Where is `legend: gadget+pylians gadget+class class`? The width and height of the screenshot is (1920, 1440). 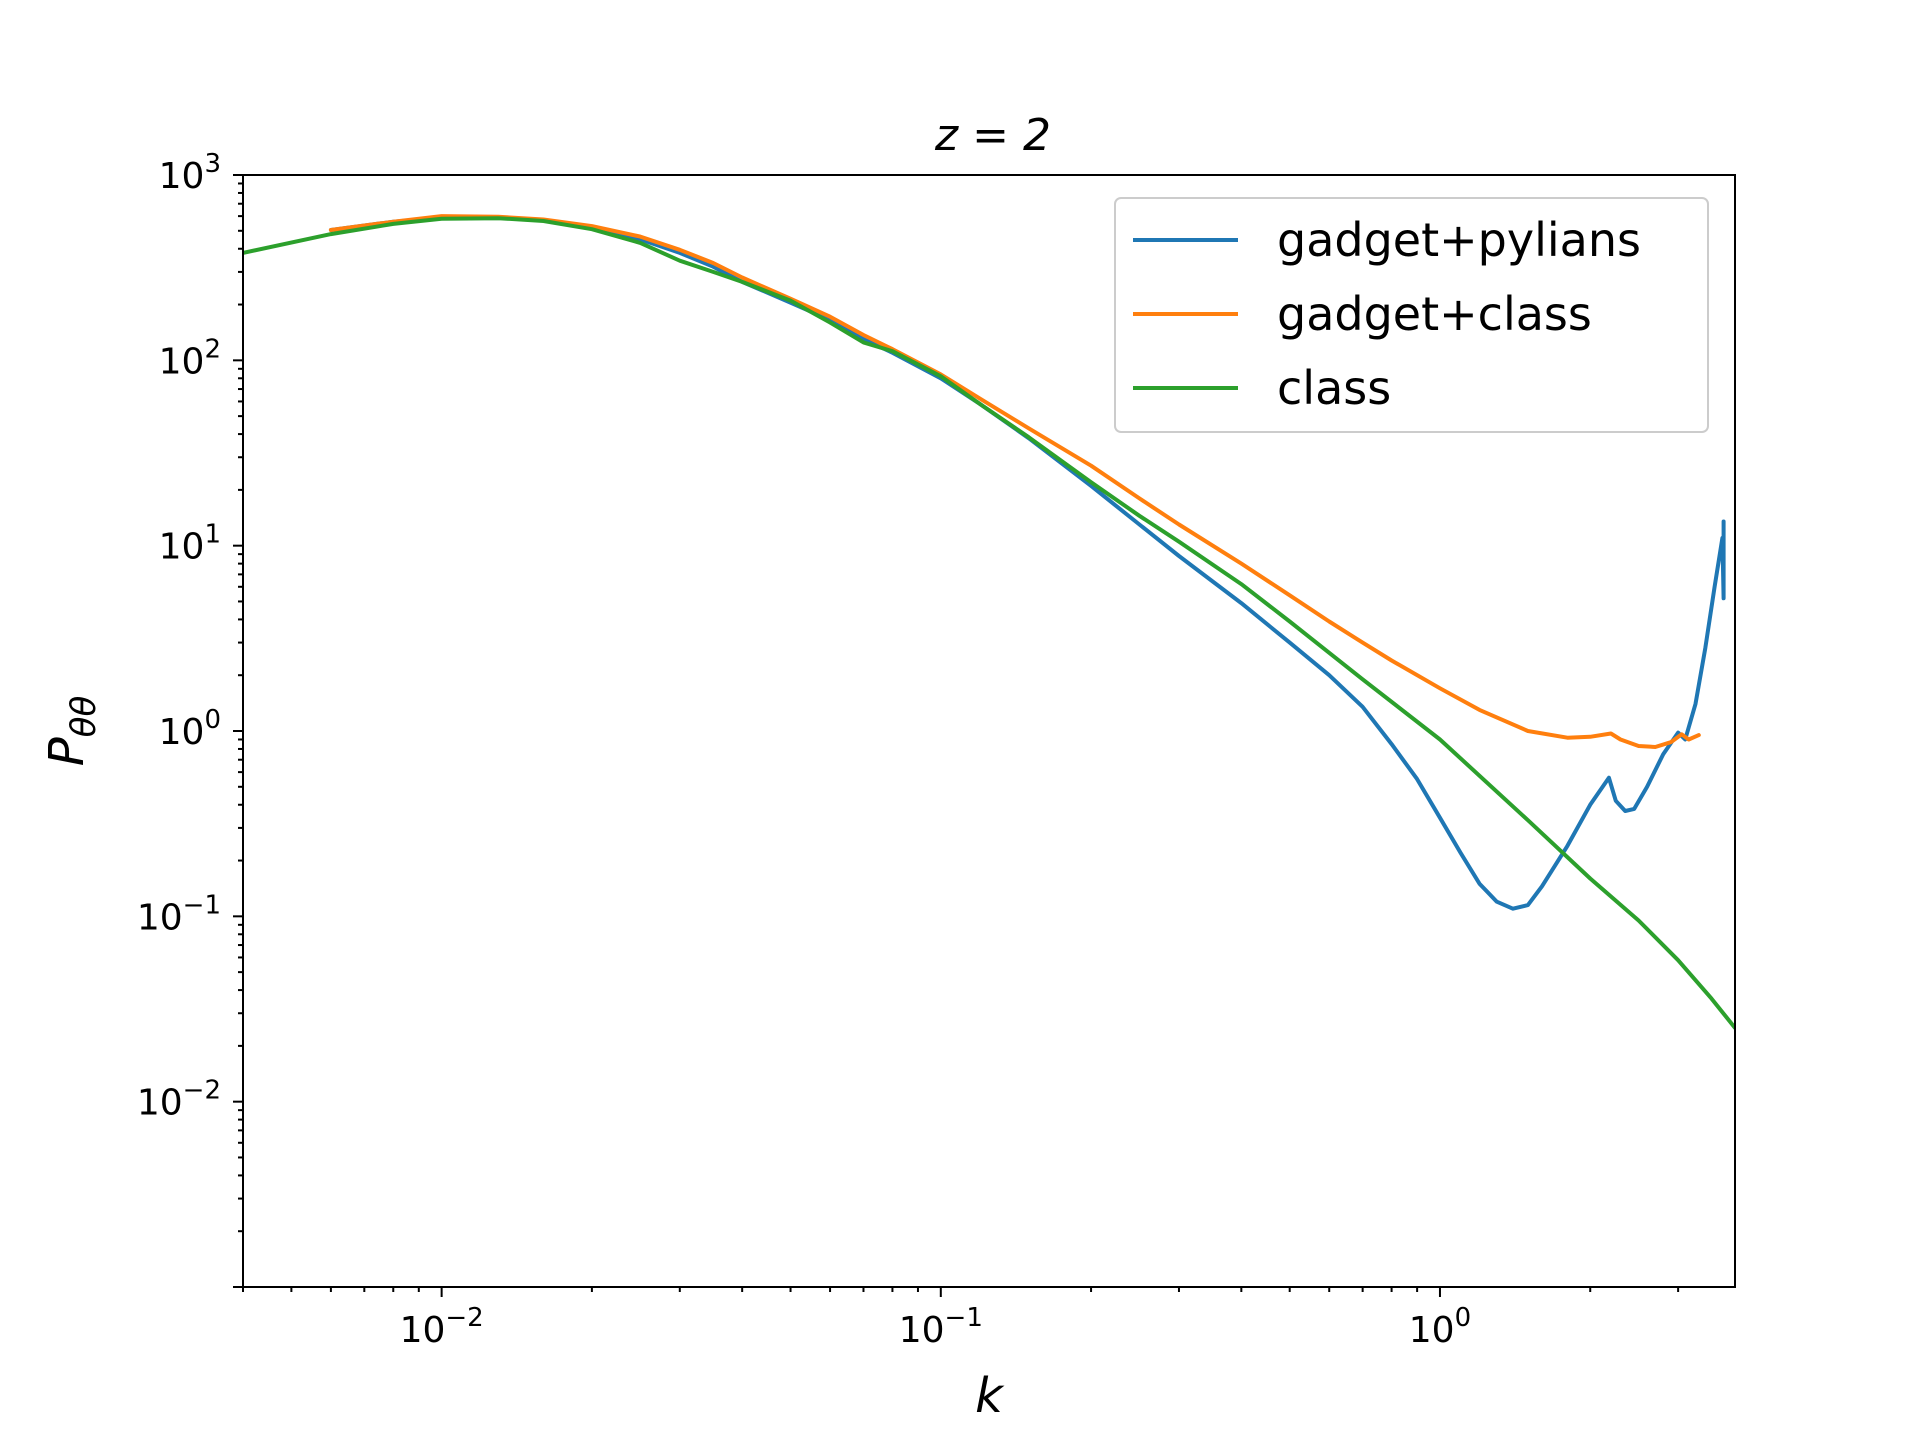 legend: gadget+pylians gadget+class class is located at coordinates (1411, 315).